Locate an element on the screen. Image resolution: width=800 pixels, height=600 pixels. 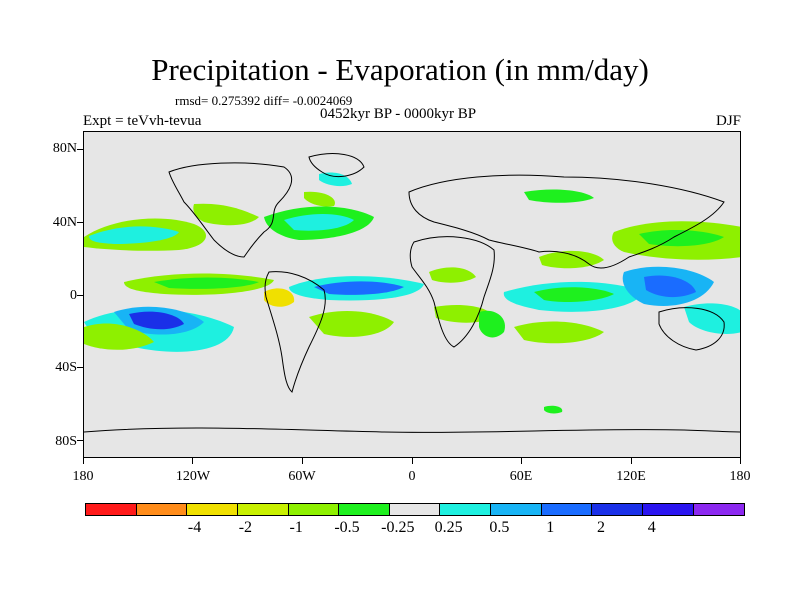
lat-label-80s: 80S is located at coordinates (66, 441).